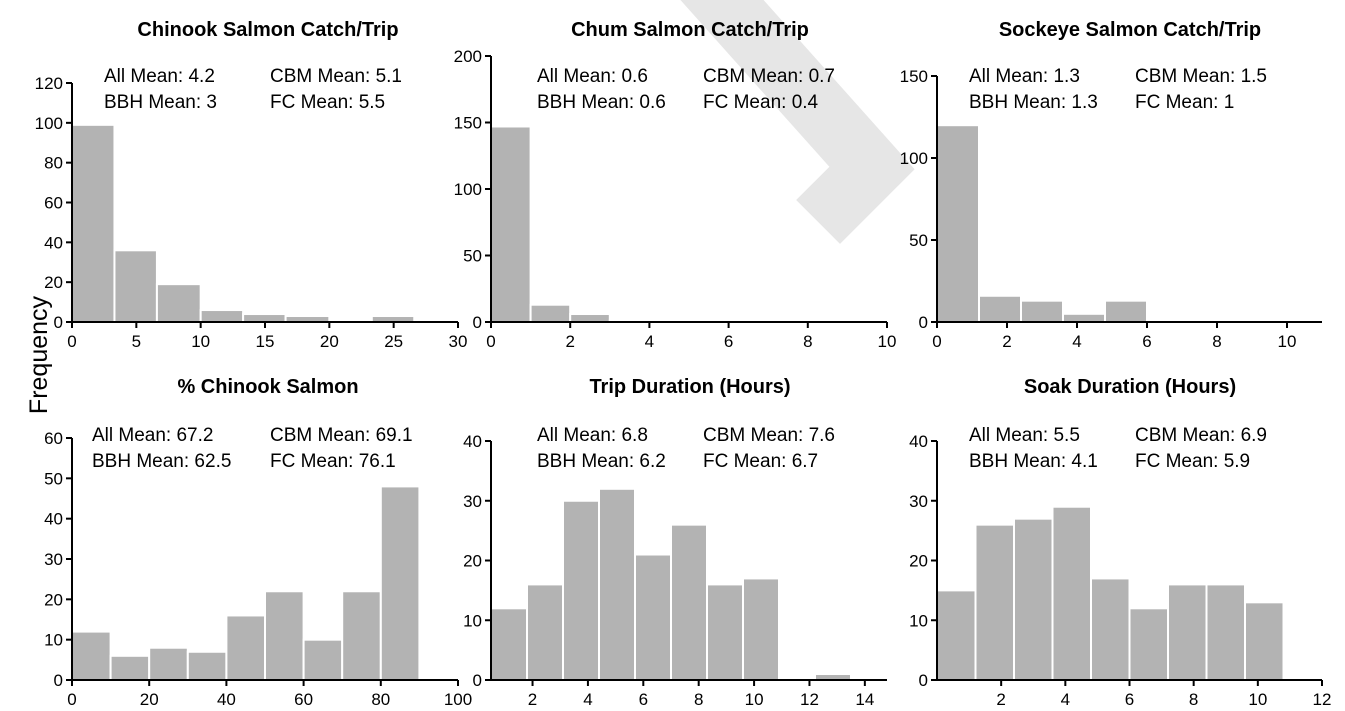 Image resolution: width=1345 pixels, height=711 pixels. Describe the element at coordinates (152, 435) in the screenshot. I see `mean-annotation: All Mean: 67.2` at that location.